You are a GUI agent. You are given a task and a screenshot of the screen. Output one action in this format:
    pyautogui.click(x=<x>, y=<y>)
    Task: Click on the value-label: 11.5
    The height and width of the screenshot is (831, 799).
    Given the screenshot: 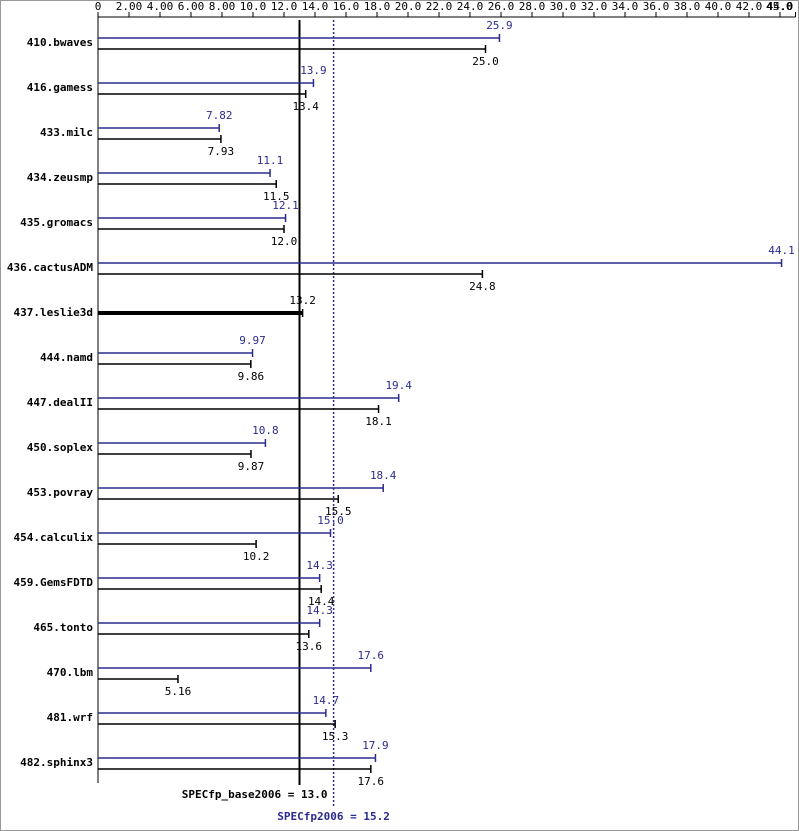 What is the action you would take?
    pyautogui.click(x=276, y=196)
    